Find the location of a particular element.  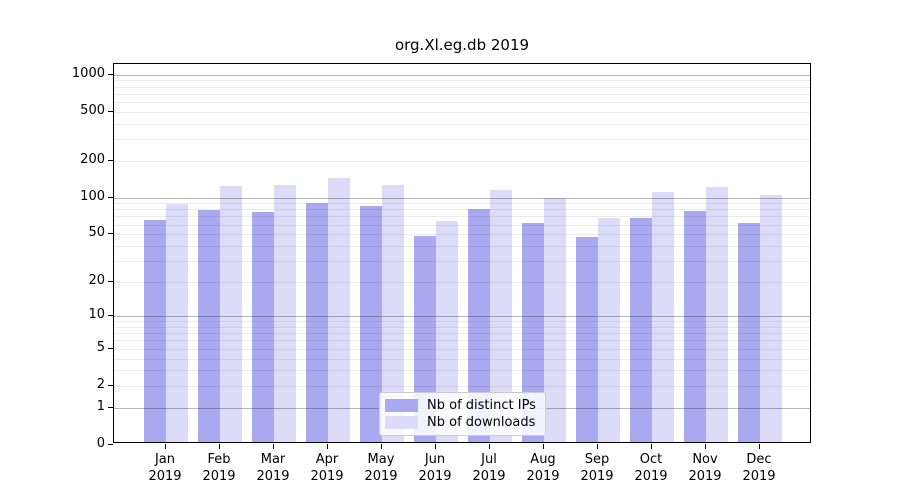

month-label: Aug is located at coordinates (543, 459).